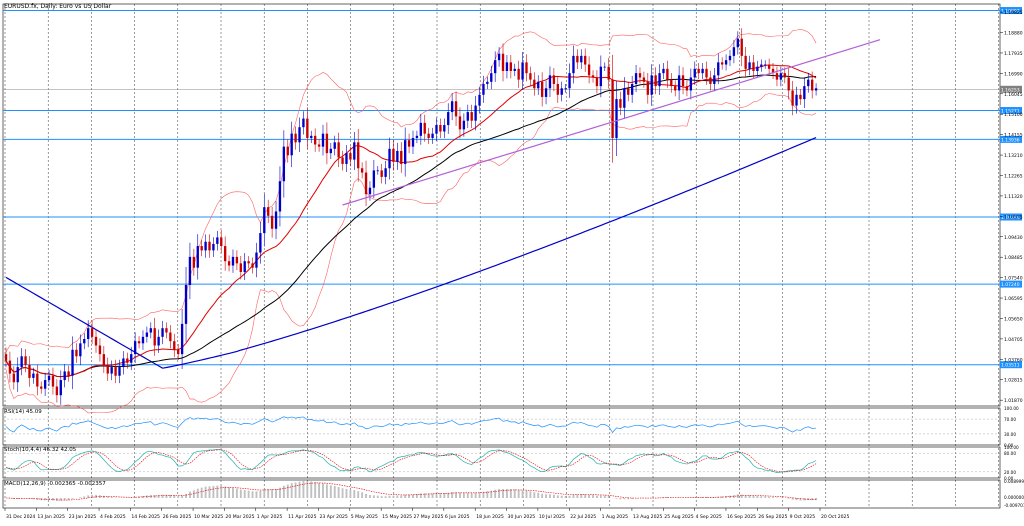 Image resolution: width=1024 pixels, height=526 pixels. I want to click on level-price-tag, so click(1011, 139).